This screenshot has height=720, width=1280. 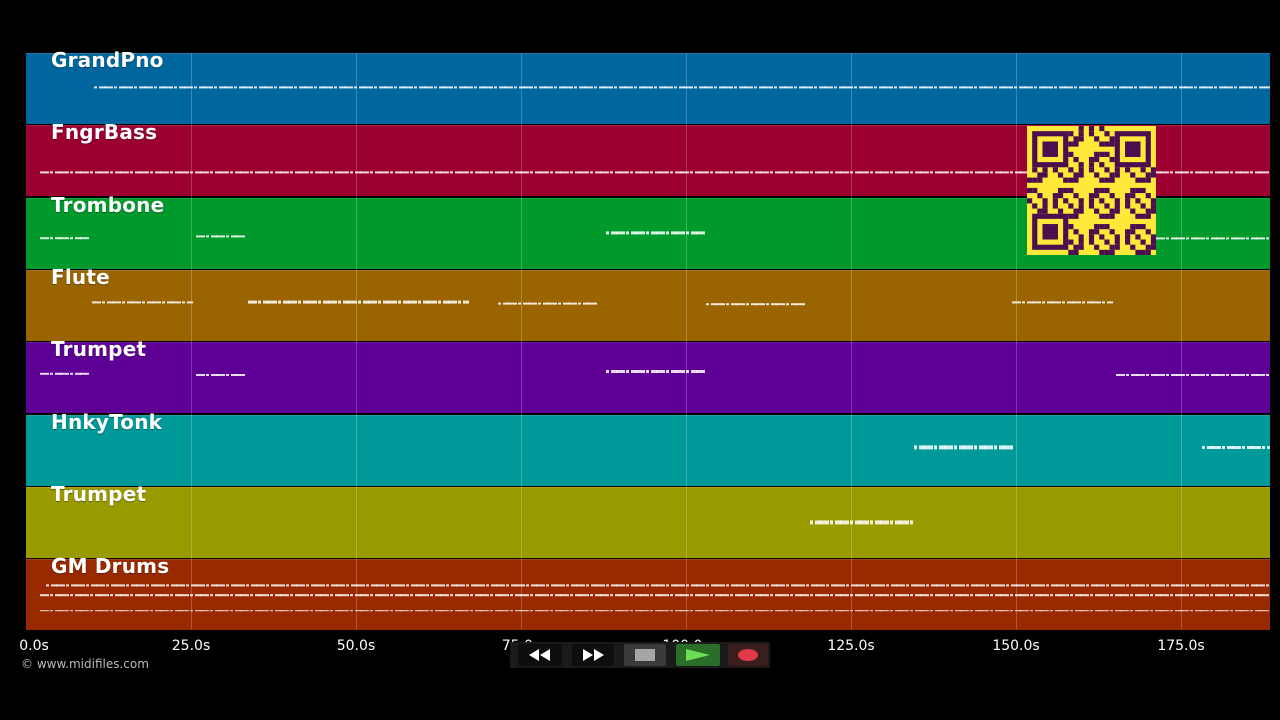 What do you see at coordinates (648, 448) in the screenshot?
I see `track-lane: HnkyTonk` at bounding box center [648, 448].